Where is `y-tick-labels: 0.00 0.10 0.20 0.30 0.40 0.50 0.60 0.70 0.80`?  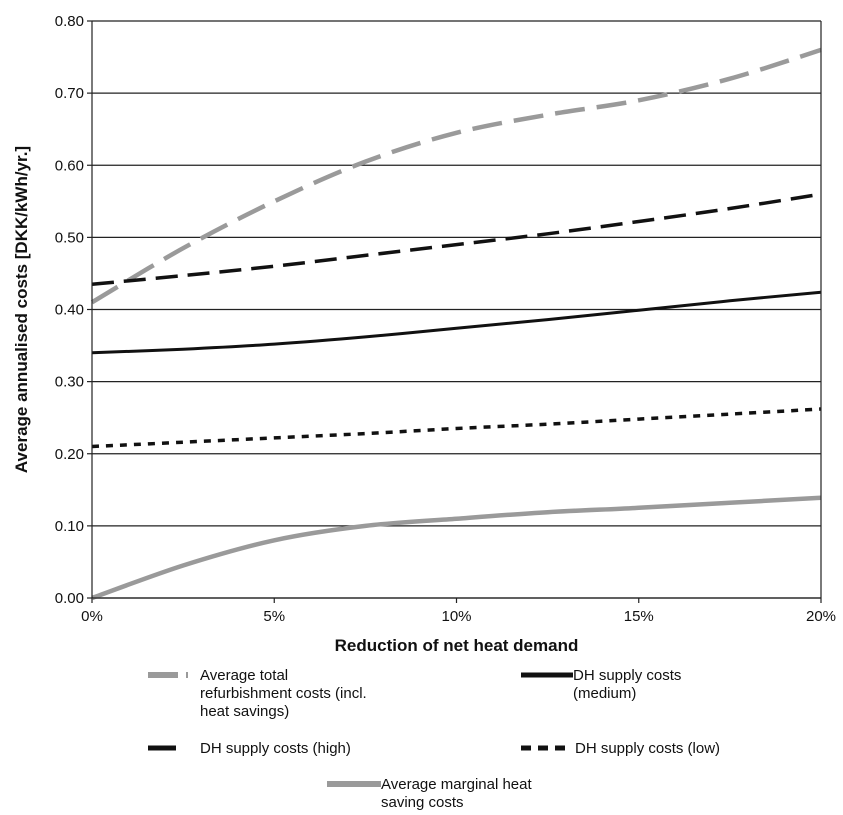
y-tick-labels: 0.00 0.10 0.20 0.30 0.40 0.50 0.60 0.70 0.80 is located at coordinates (69, 310).